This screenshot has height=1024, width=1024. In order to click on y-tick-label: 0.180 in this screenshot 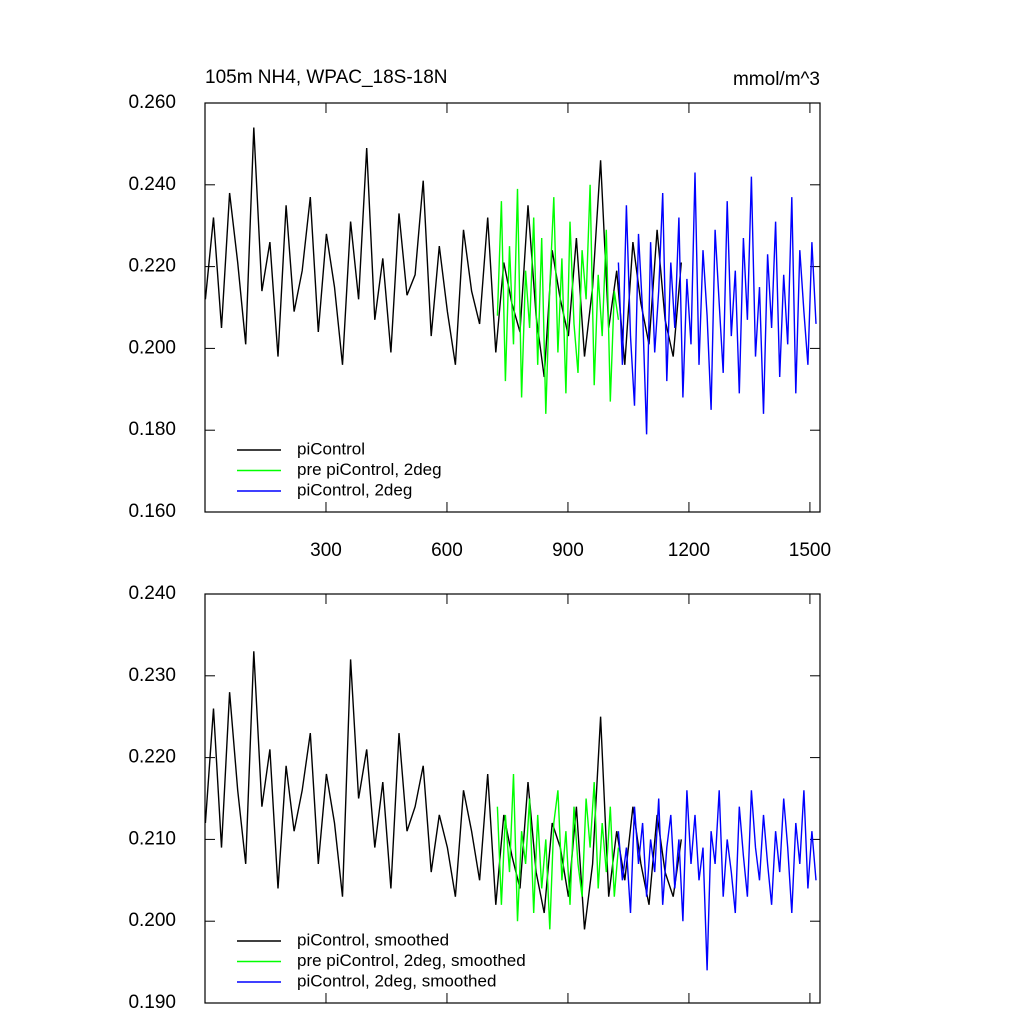, I will do `click(152, 429)`.